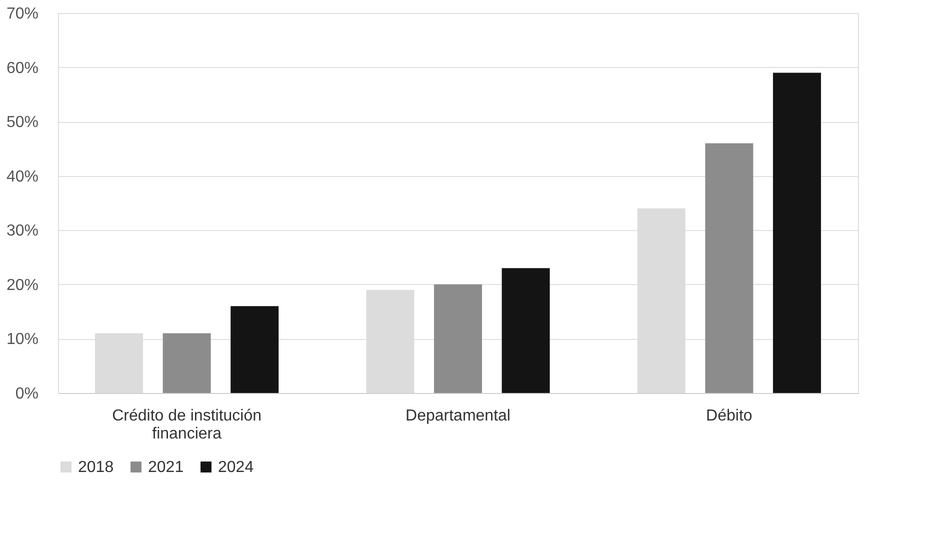  Describe the element at coordinates (187, 425) in the screenshot. I see `x-tick-label: Crédito de institución financiera` at that location.